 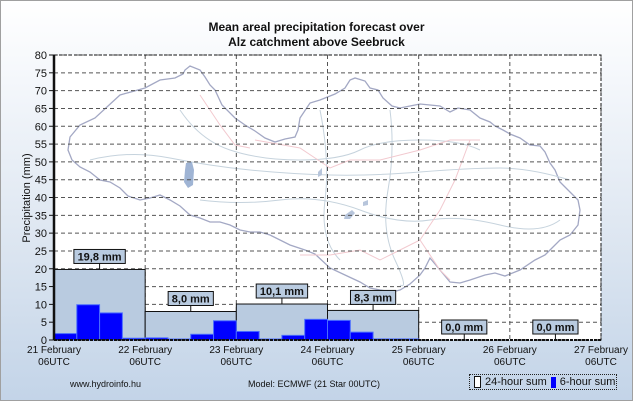 I want to click on x-tick-date: 26 February, so click(x=510, y=350).